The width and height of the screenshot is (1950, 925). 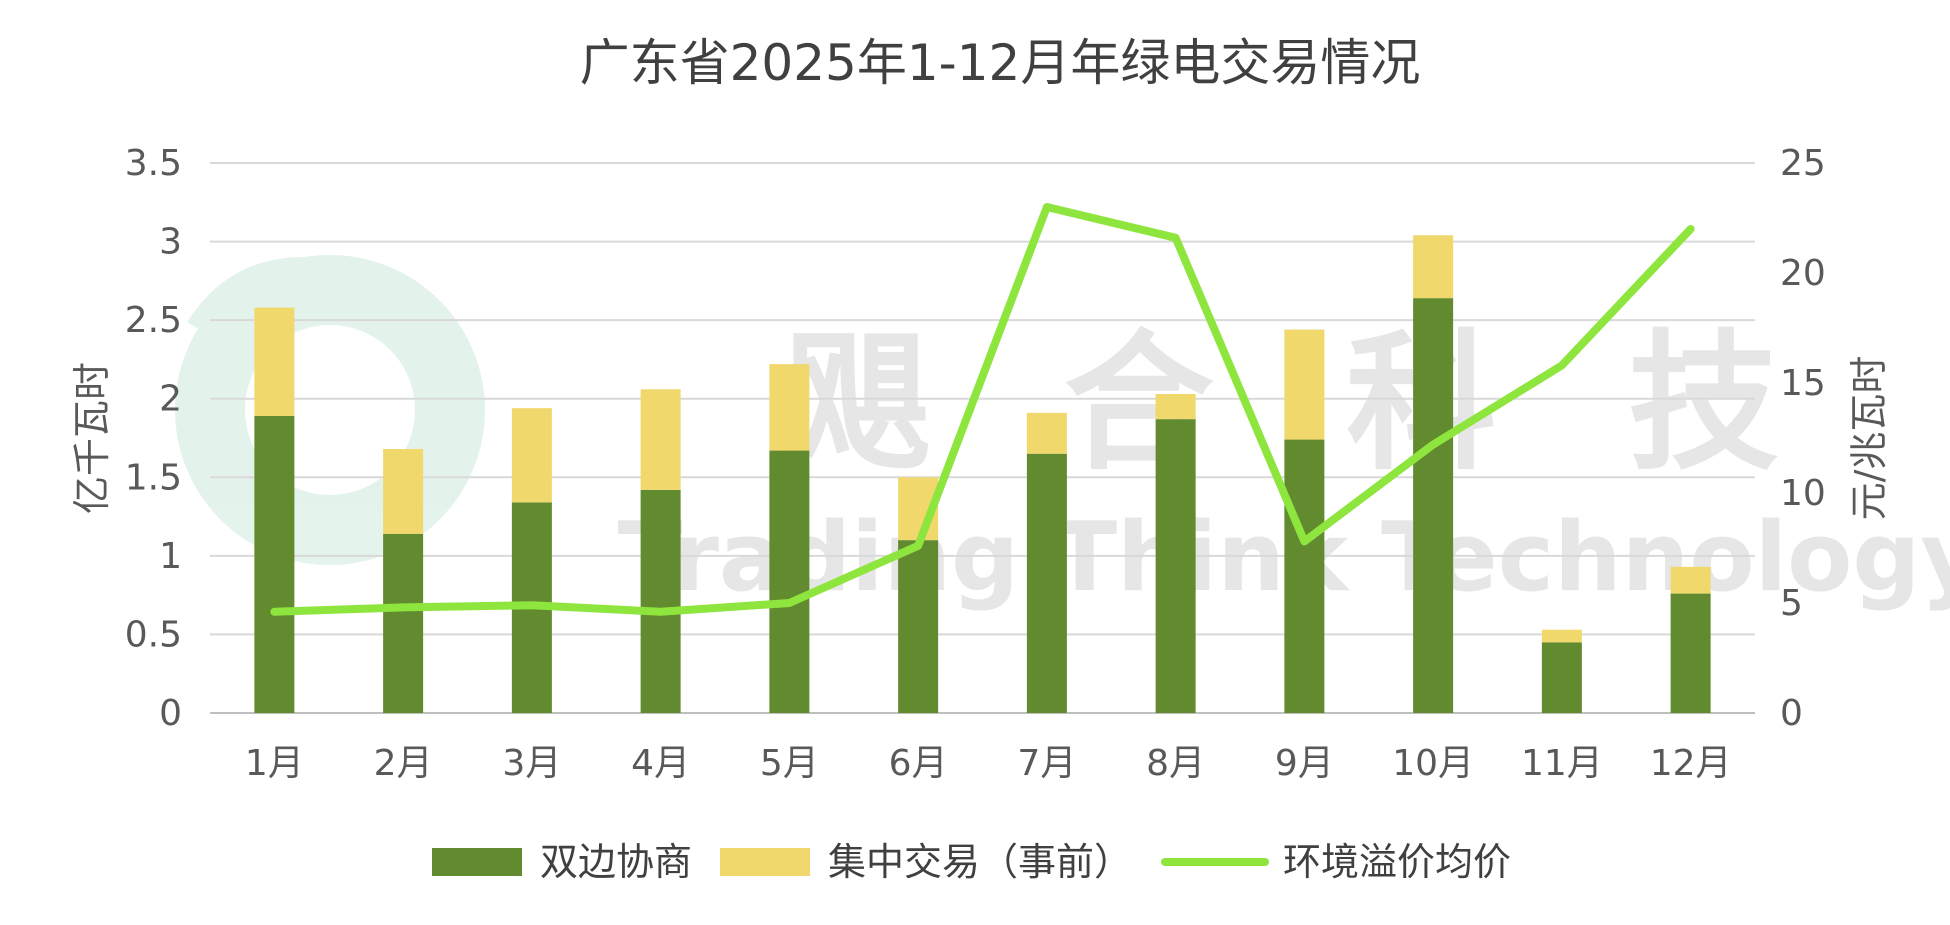 What do you see at coordinates (153, 163) in the screenshot?
I see `y-tick-label: 3.5` at bounding box center [153, 163].